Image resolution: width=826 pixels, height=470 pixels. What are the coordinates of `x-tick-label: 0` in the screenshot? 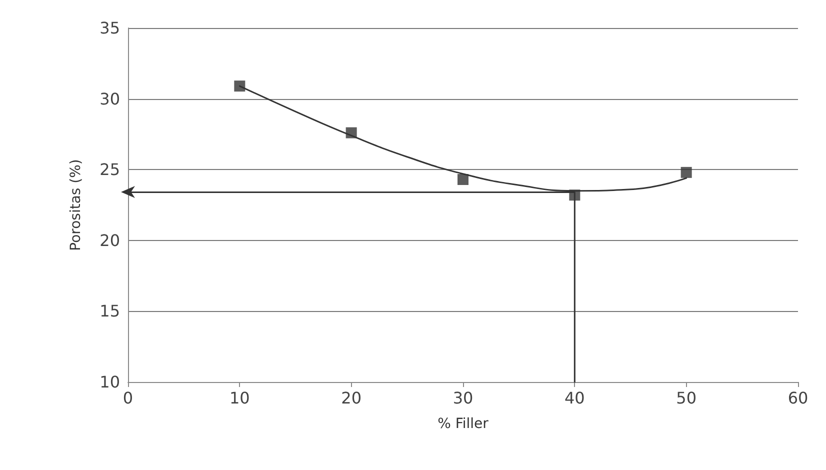 It's located at (128, 398).